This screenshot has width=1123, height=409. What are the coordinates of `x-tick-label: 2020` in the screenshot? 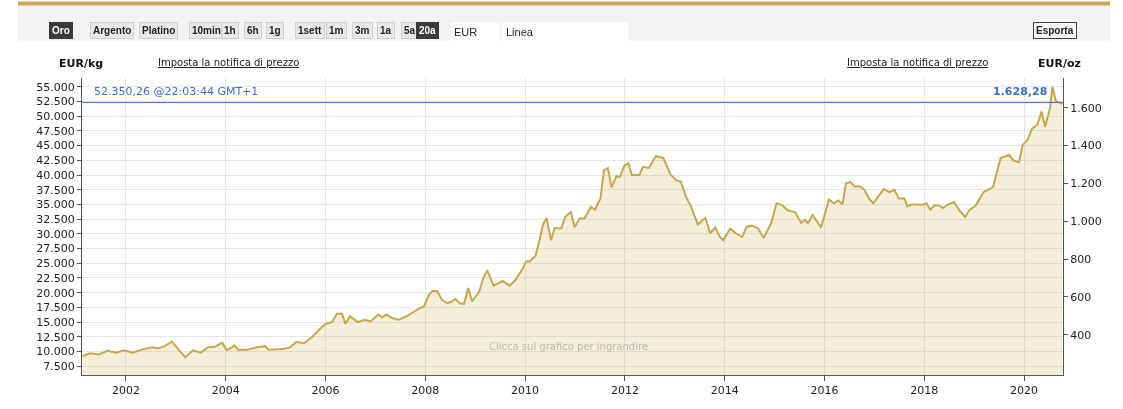 It's located at (1024, 391).